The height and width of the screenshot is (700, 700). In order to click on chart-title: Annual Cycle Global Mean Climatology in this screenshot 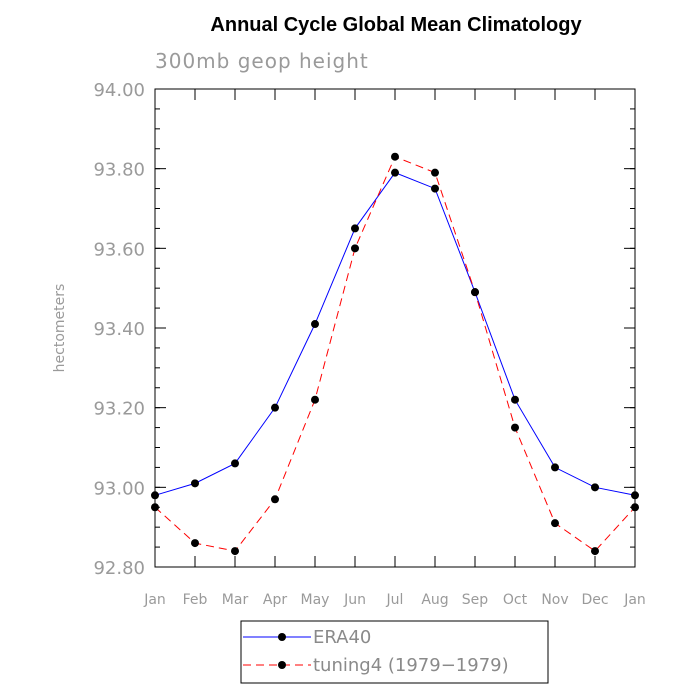, I will do `click(396, 25)`.